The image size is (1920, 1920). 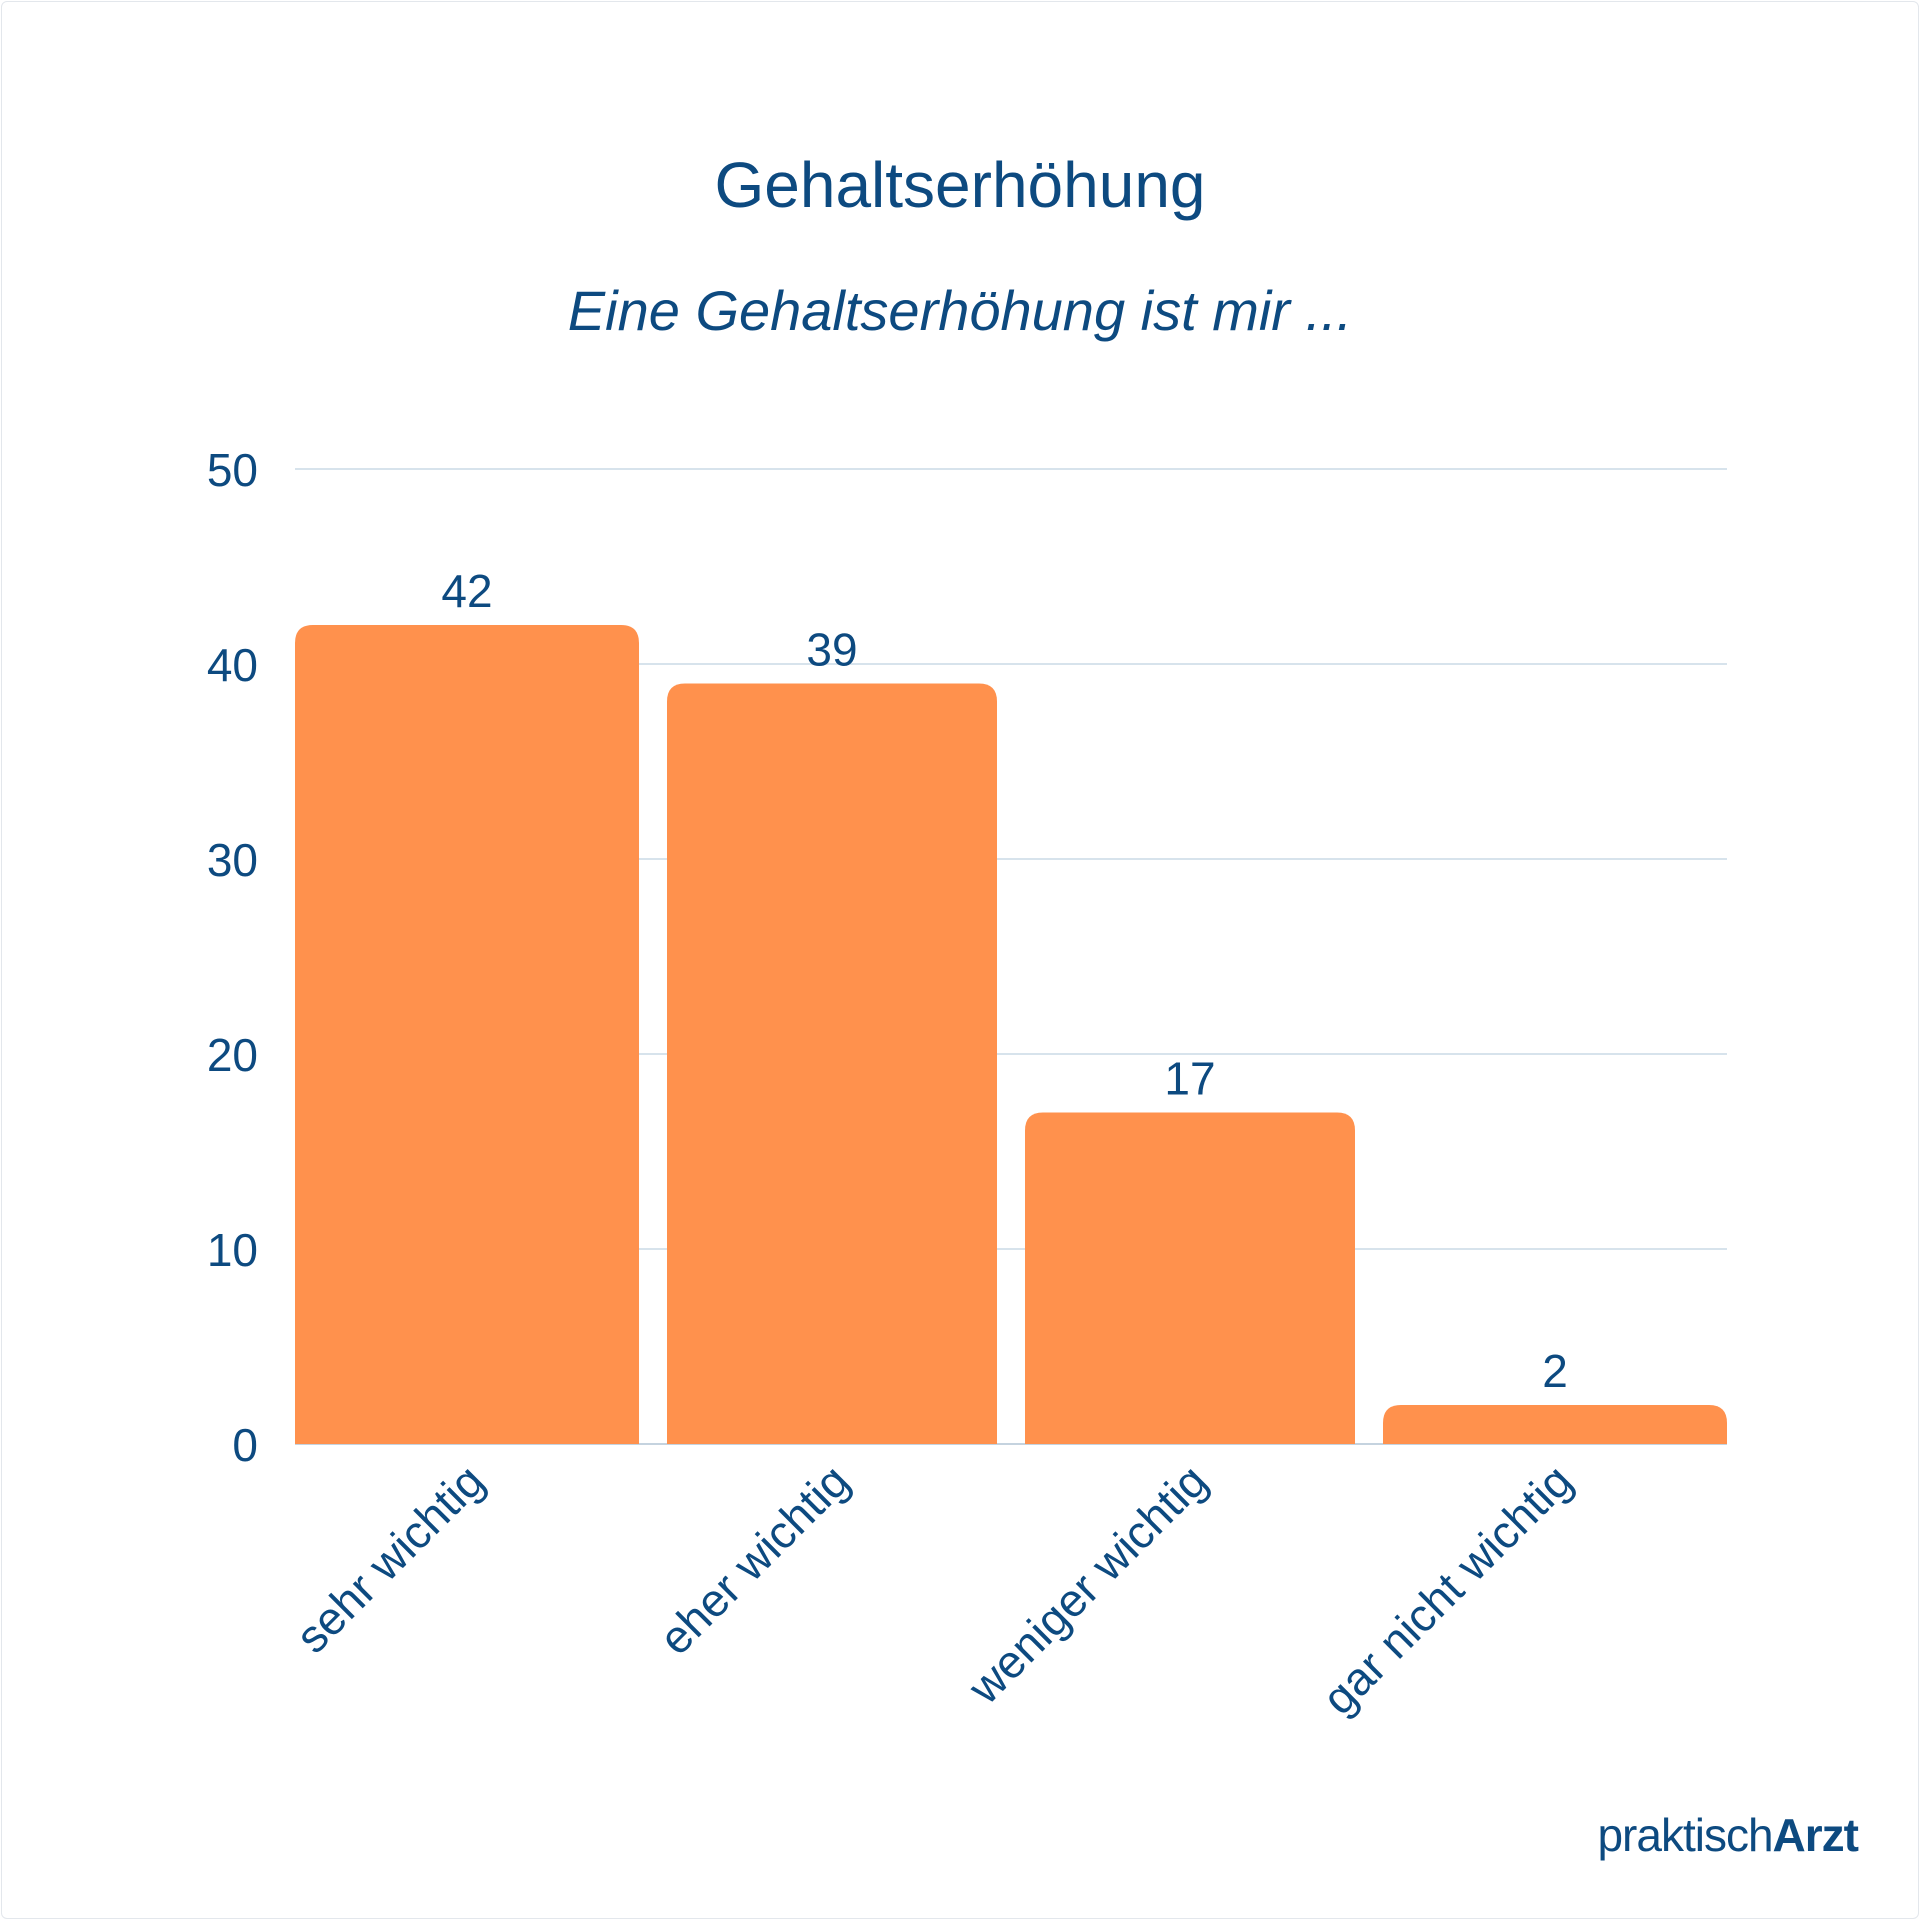 I want to click on y-tick-label: 30, so click(x=232, y=860).